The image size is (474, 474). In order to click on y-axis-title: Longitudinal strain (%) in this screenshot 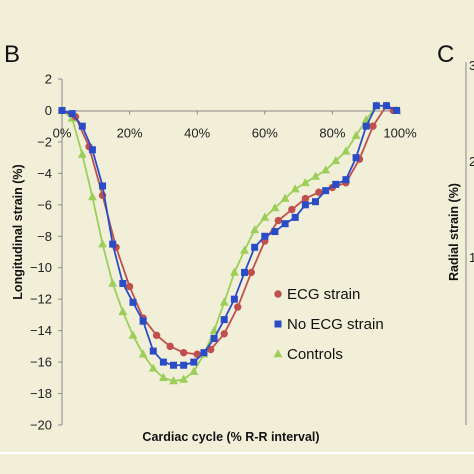, I will do `click(18, 231)`.